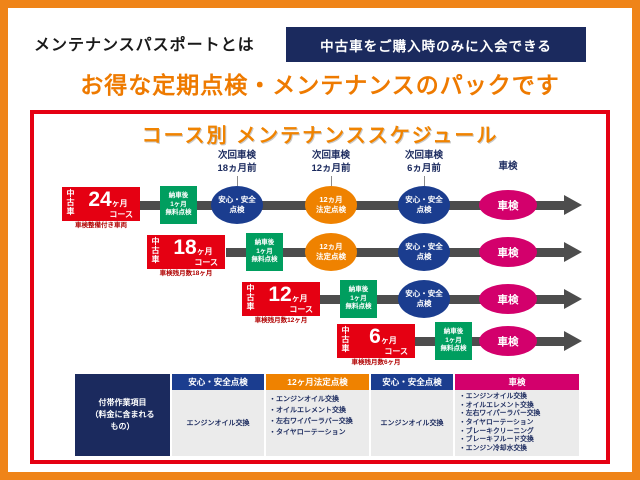  I want to click on course-box: 中古車 12 ヶ月 コース, so click(281, 299).